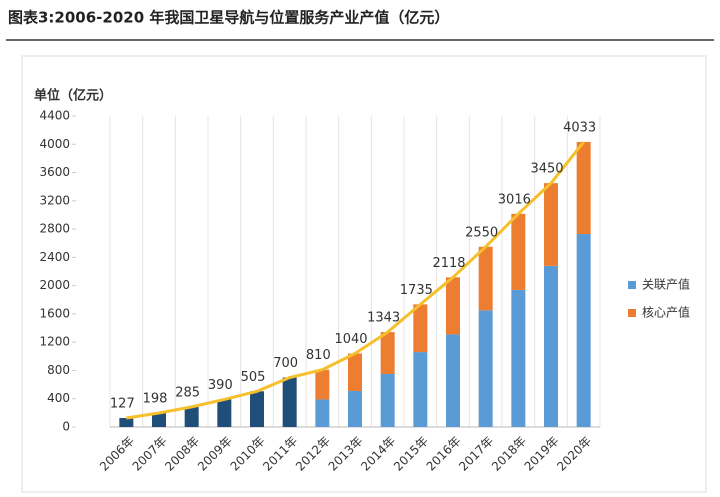 This screenshot has width=720, height=497. What do you see at coordinates (182, 454) in the screenshot?
I see `x-tick-label: 2008年` at bounding box center [182, 454].